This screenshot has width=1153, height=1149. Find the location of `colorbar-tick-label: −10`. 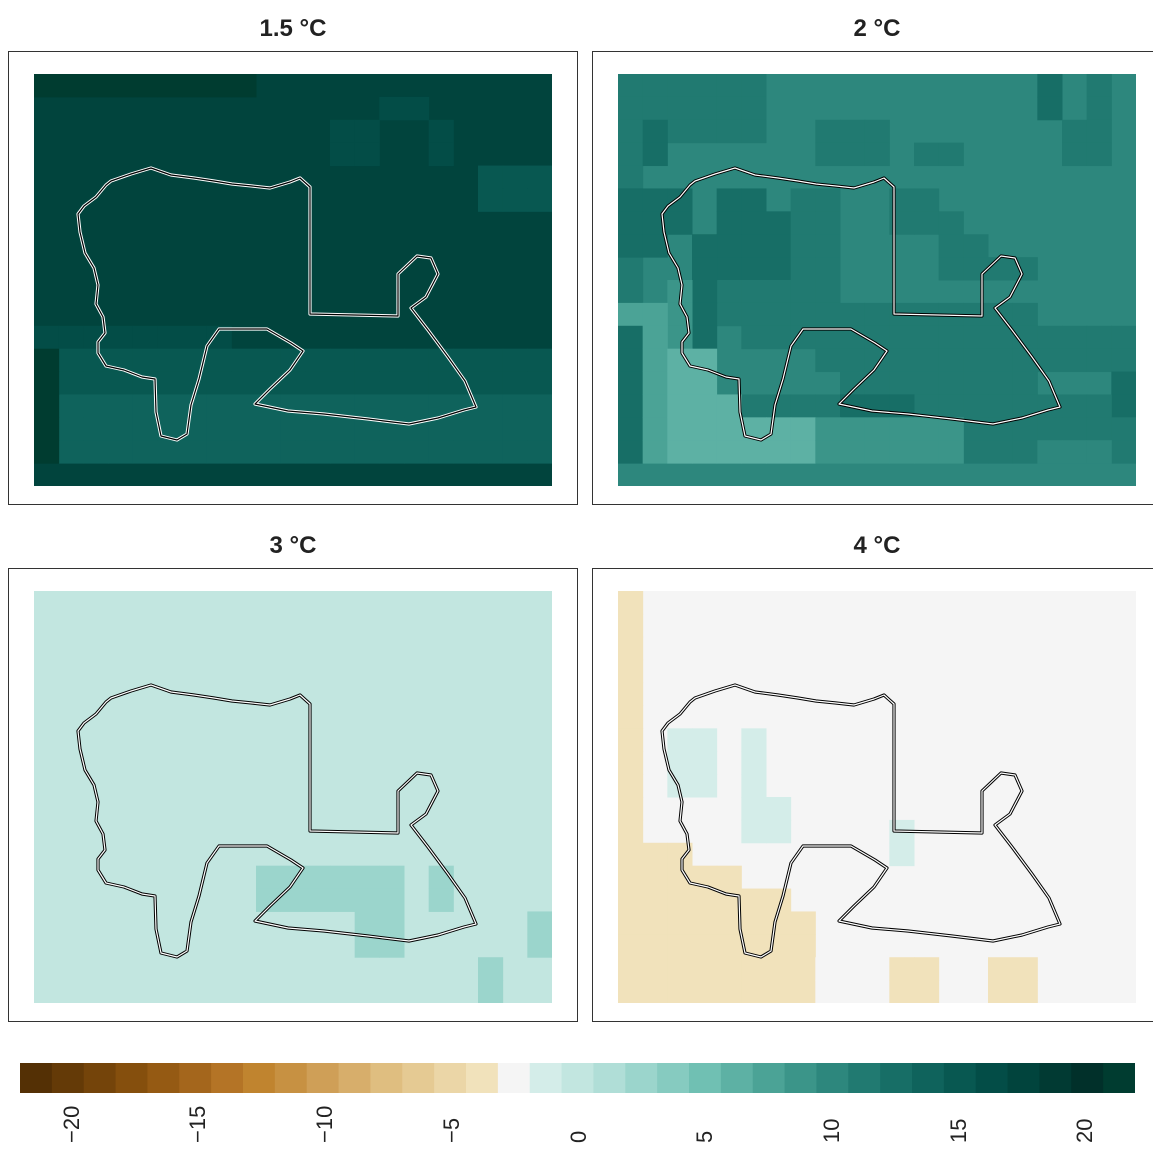

colorbar-tick-label: −10 is located at coordinates (325, 1124).